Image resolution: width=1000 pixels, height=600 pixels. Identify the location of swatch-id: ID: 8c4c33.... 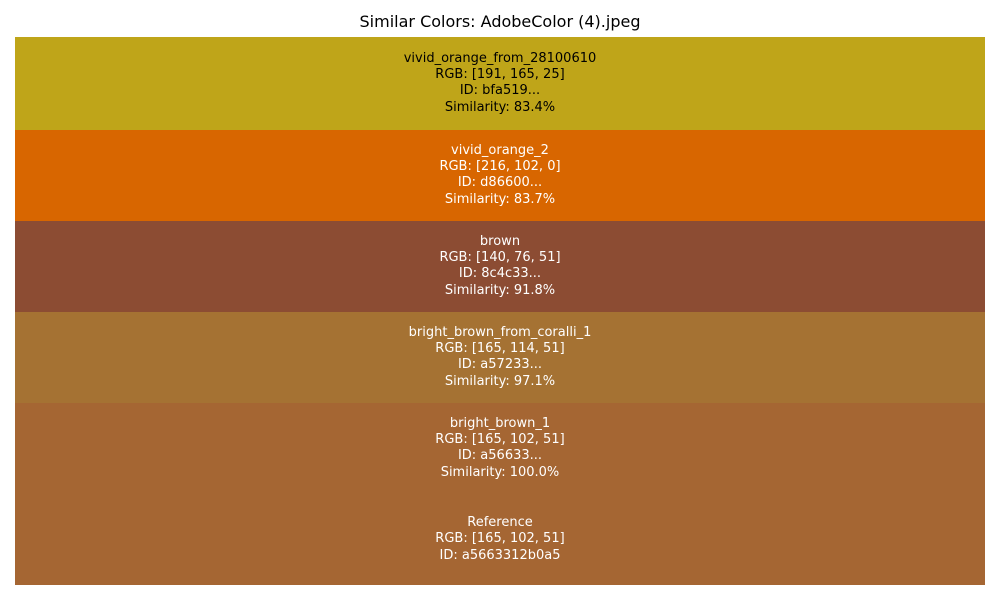
(500, 274).